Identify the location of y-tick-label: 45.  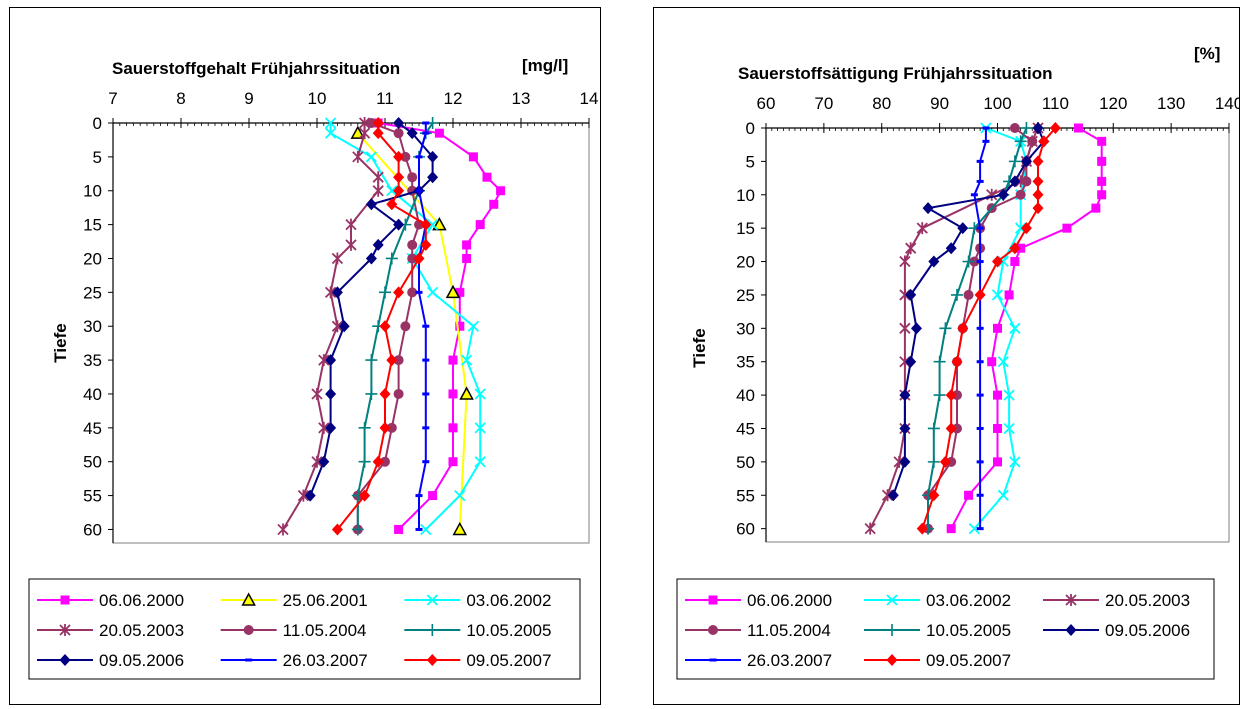
(745, 428).